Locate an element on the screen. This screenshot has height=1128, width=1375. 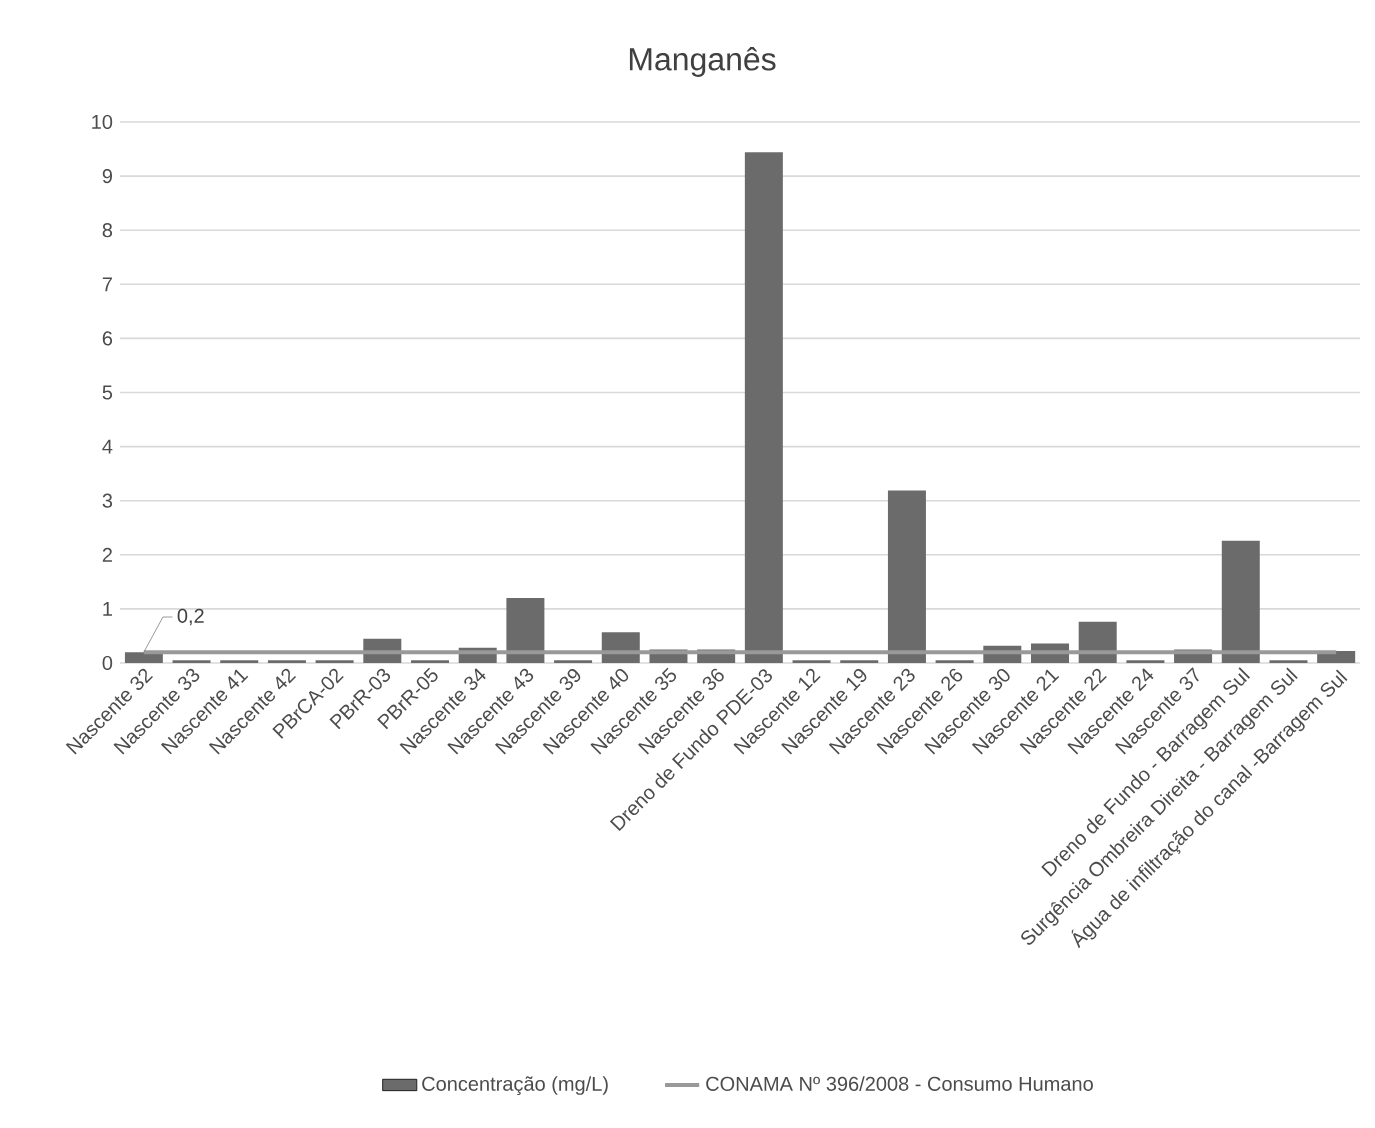
y-tick-label: 5 is located at coordinates (107, 392).